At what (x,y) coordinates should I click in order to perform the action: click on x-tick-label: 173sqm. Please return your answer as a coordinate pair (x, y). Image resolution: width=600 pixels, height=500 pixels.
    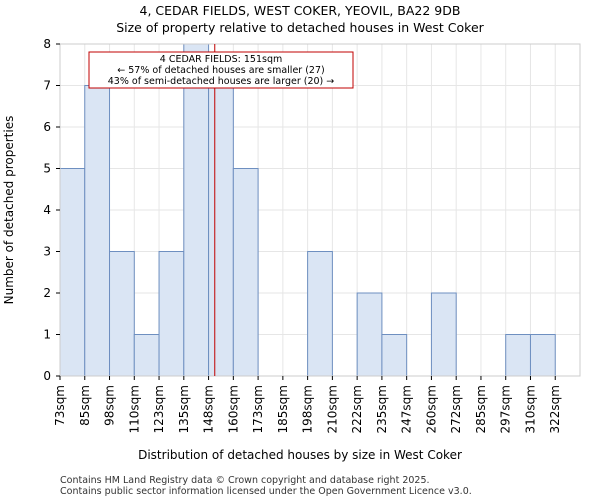
    Looking at the image, I should click on (258, 409).